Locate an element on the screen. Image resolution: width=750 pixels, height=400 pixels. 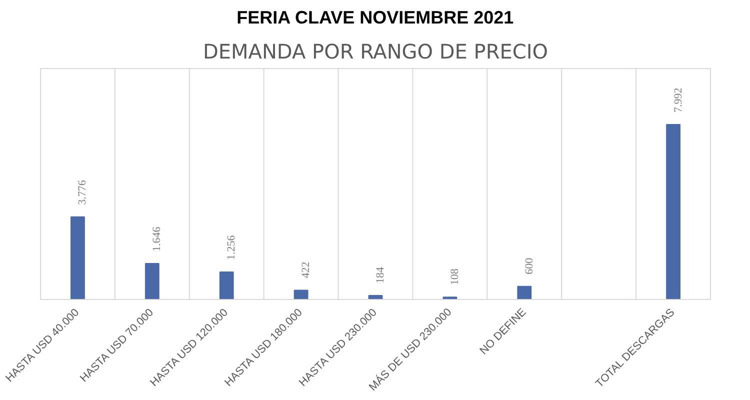
data-label: 7.992 is located at coordinates (678, 100).